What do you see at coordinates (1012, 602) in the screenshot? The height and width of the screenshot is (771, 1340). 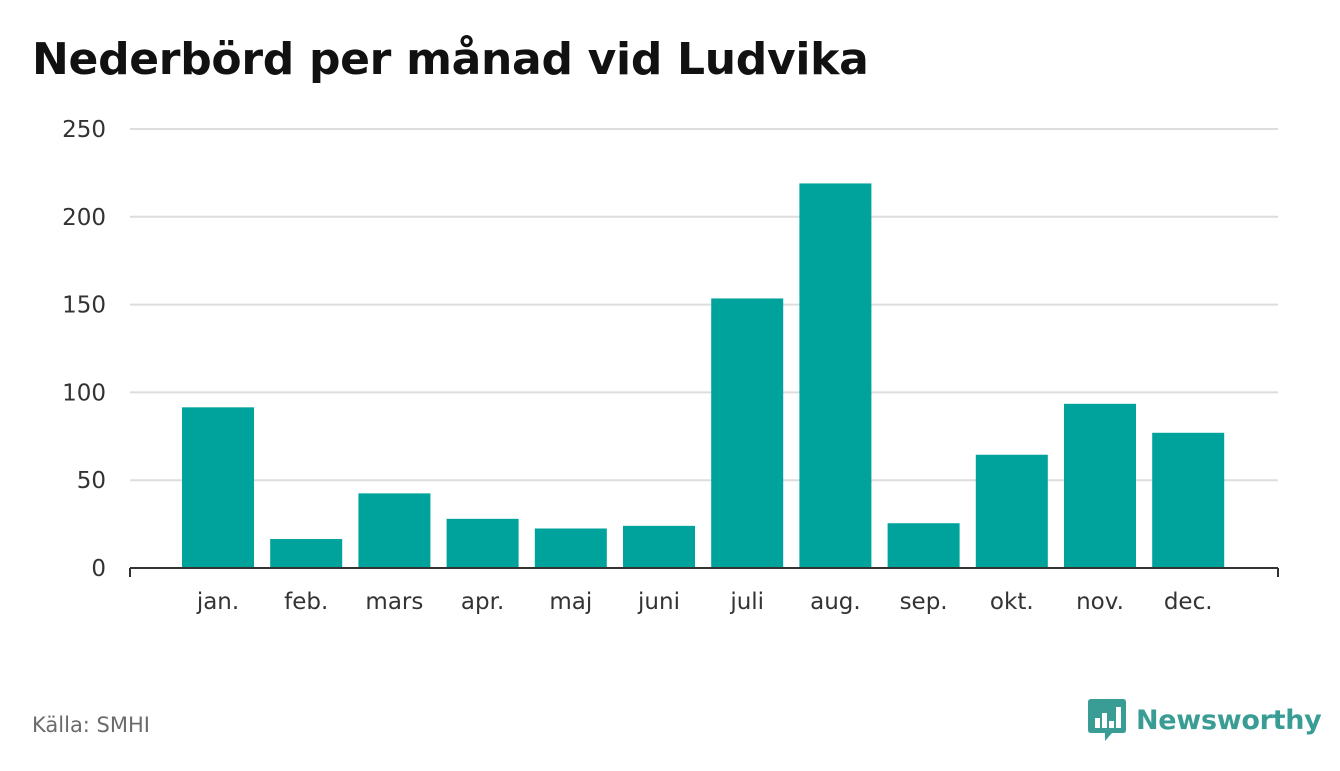 I see `x-tick-label: okt.` at bounding box center [1012, 602].